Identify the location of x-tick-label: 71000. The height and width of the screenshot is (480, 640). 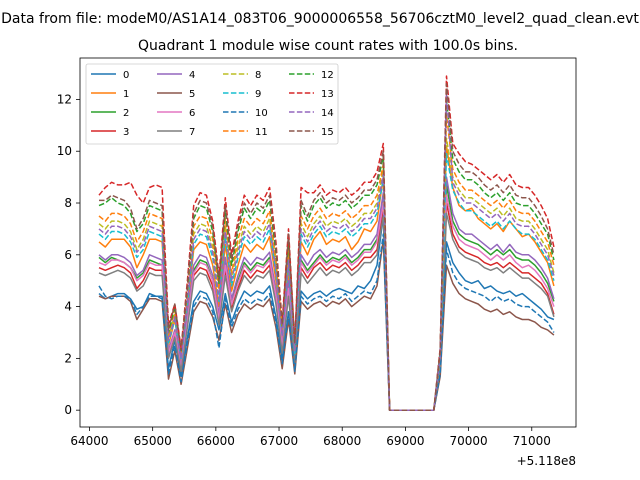
(532, 441).